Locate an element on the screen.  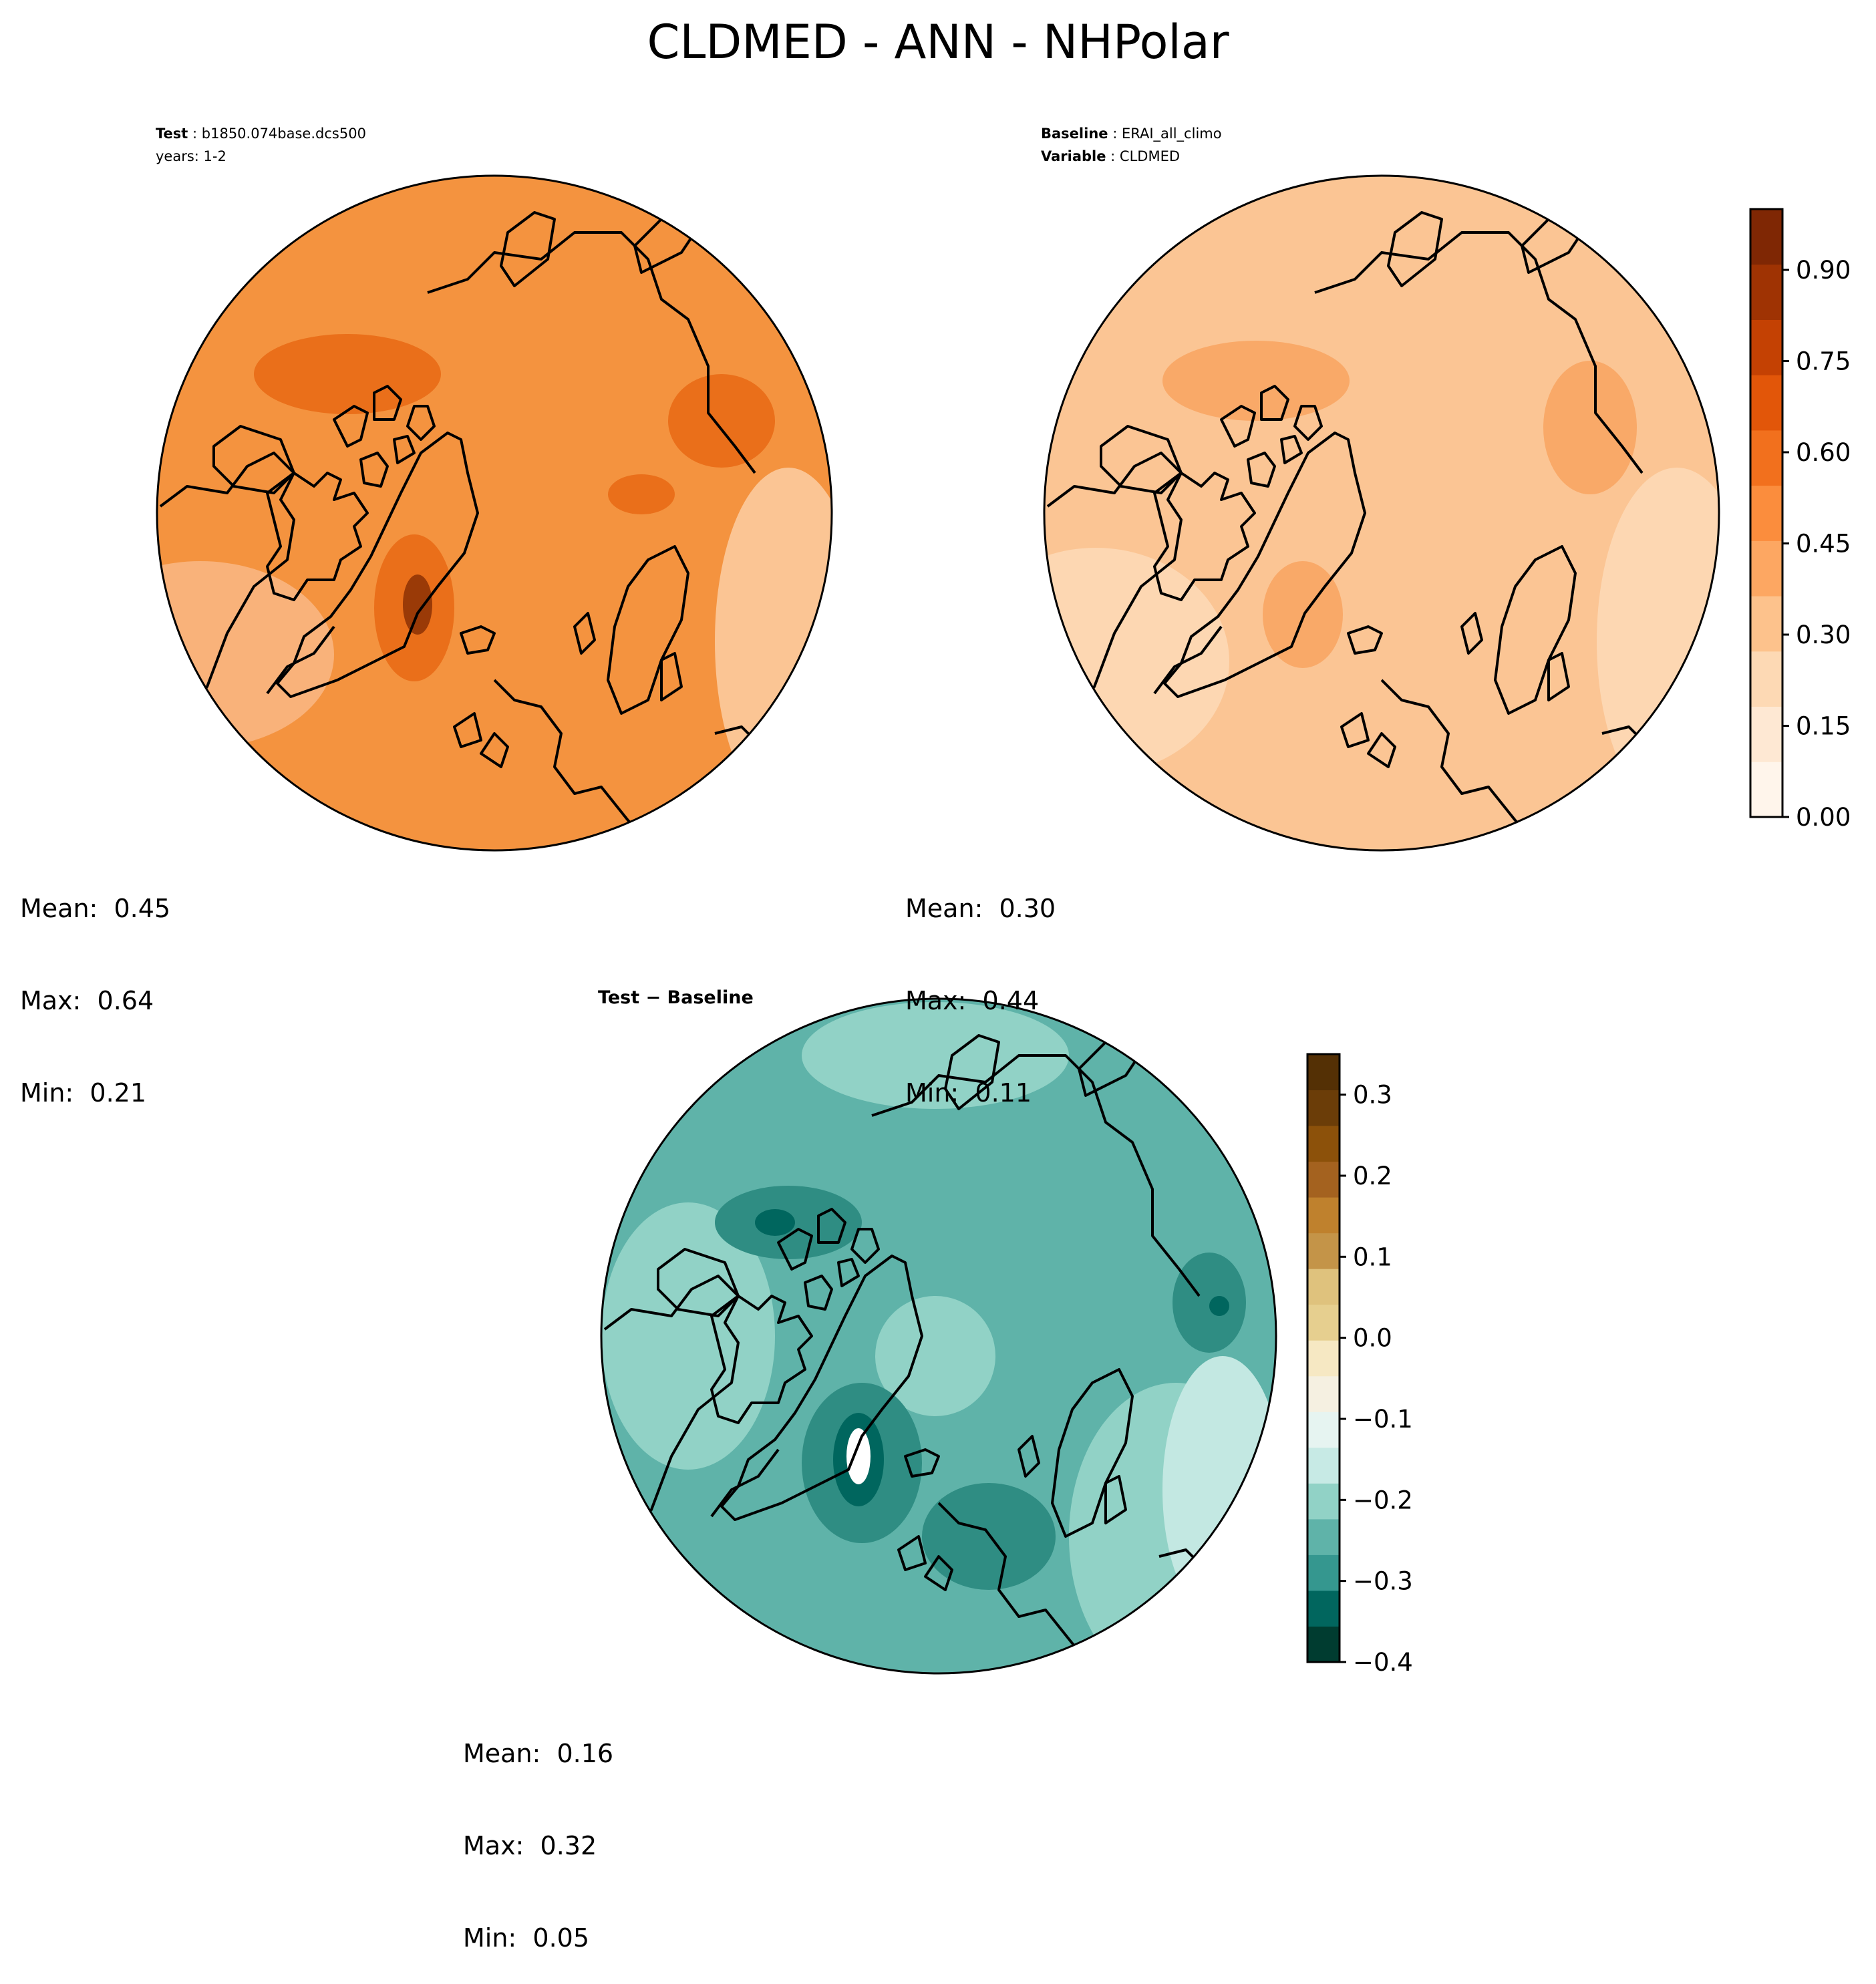
colorbar-top-tick-label: 0.45 is located at coordinates (1823, 544).